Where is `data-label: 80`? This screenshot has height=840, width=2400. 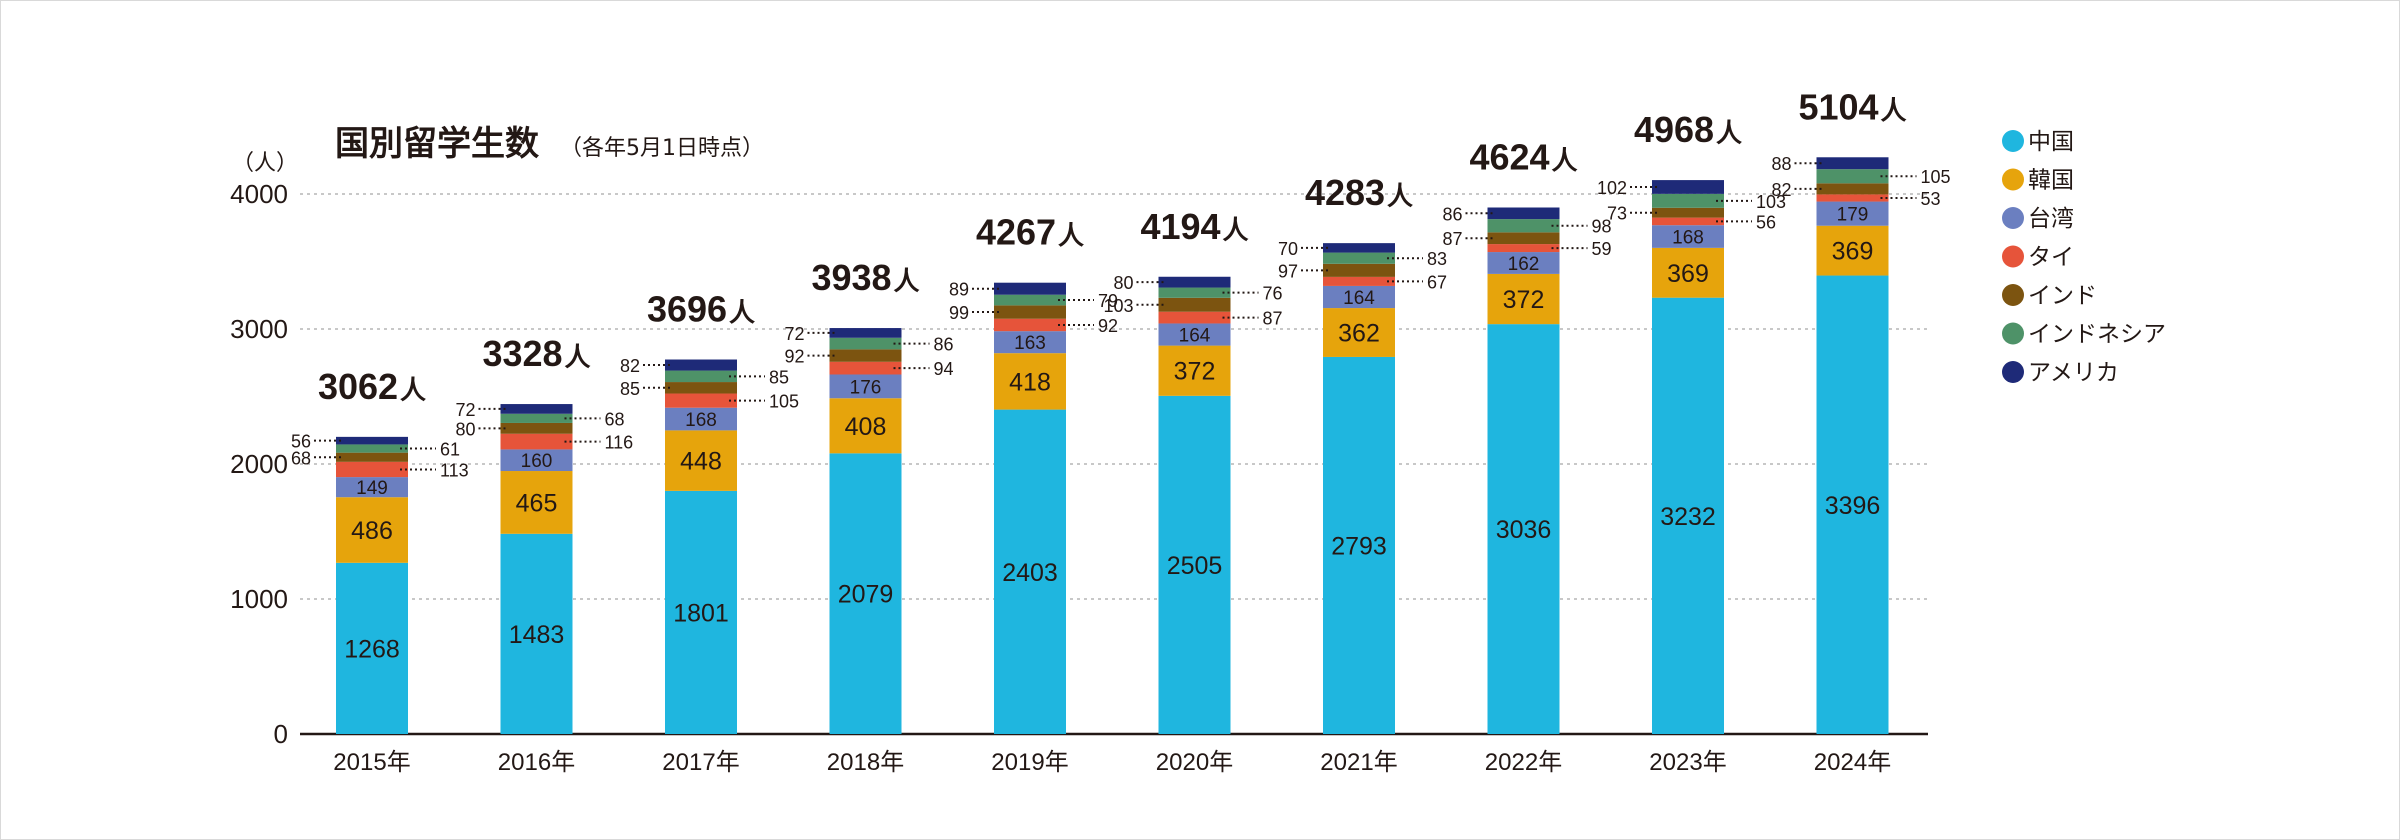
data-label: 80 is located at coordinates (465, 429).